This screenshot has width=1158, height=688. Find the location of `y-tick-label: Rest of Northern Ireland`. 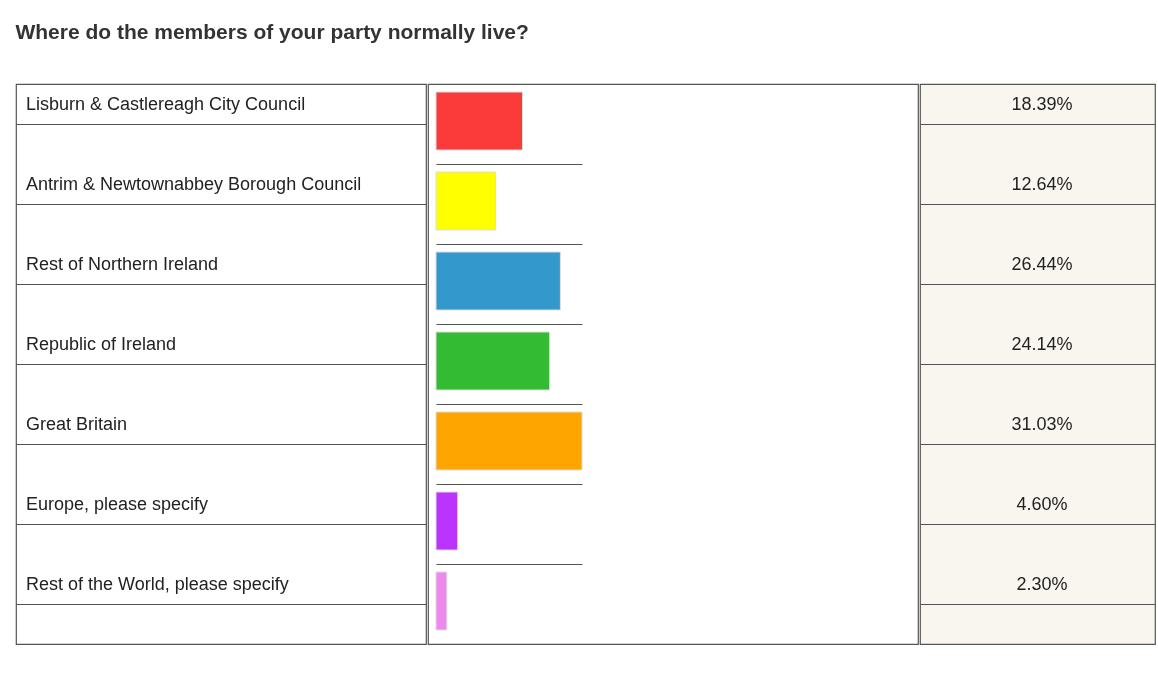

y-tick-label: Rest of Northern Ireland is located at coordinates (122, 264).